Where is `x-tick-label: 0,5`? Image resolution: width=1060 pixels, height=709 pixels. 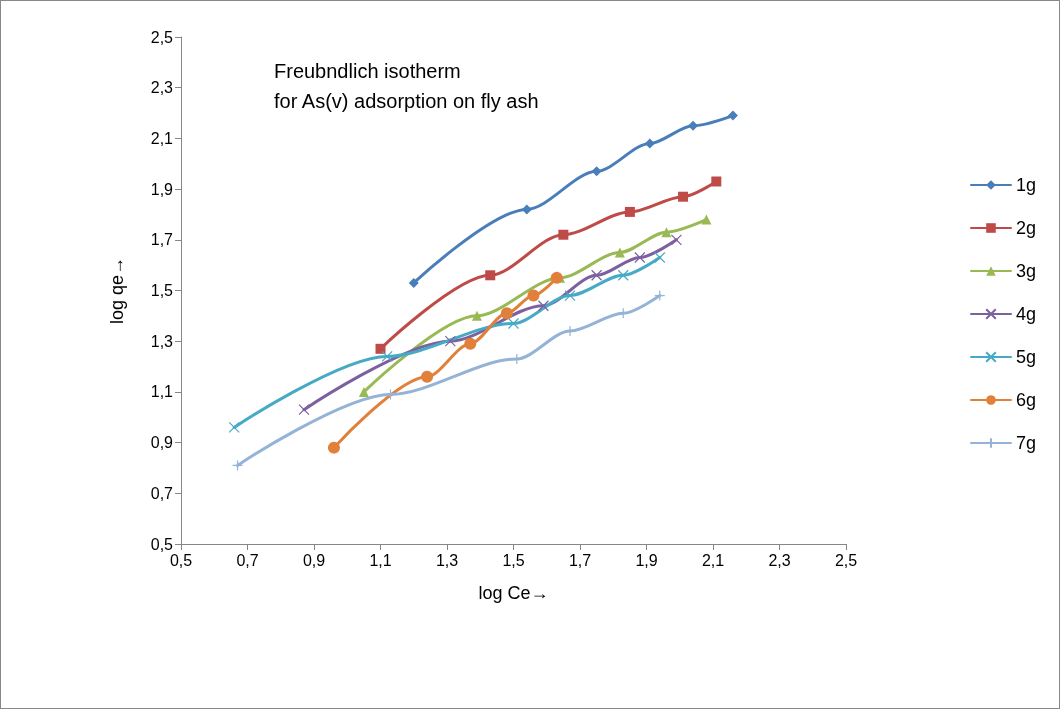 x-tick-label: 0,5 is located at coordinates (181, 560).